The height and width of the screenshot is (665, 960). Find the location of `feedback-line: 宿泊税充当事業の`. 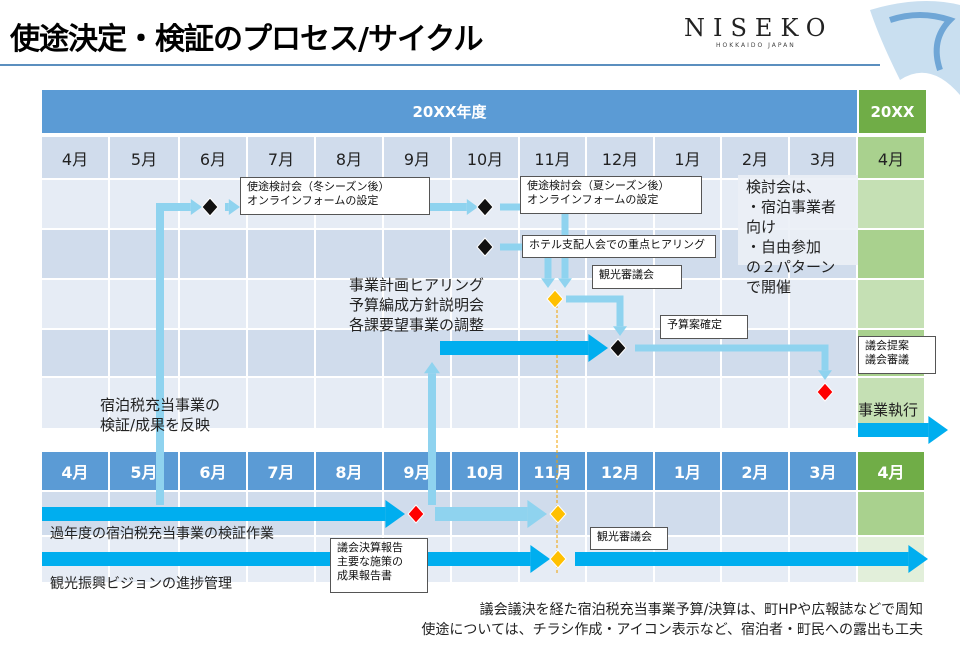

feedback-line: 宿泊税充当事業の is located at coordinates (160, 405).